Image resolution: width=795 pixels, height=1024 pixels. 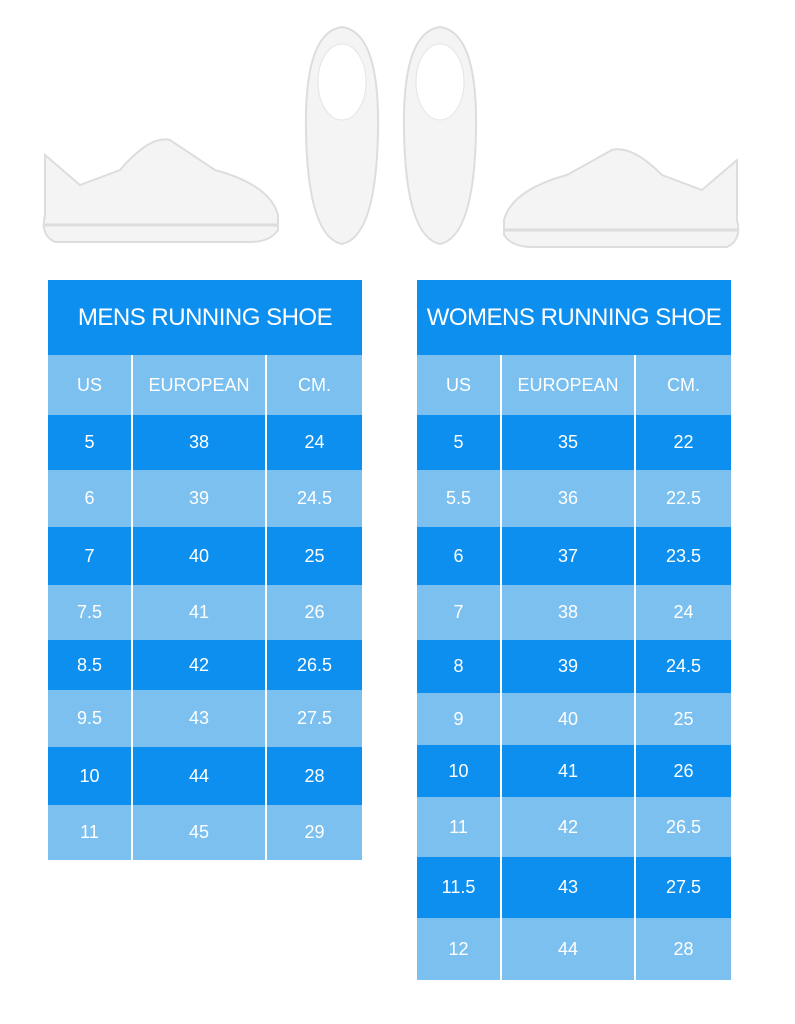 What do you see at coordinates (459, 498) in the screenshot?
I see `us-size-cell: 5.5` at bounding box center [459, 498].